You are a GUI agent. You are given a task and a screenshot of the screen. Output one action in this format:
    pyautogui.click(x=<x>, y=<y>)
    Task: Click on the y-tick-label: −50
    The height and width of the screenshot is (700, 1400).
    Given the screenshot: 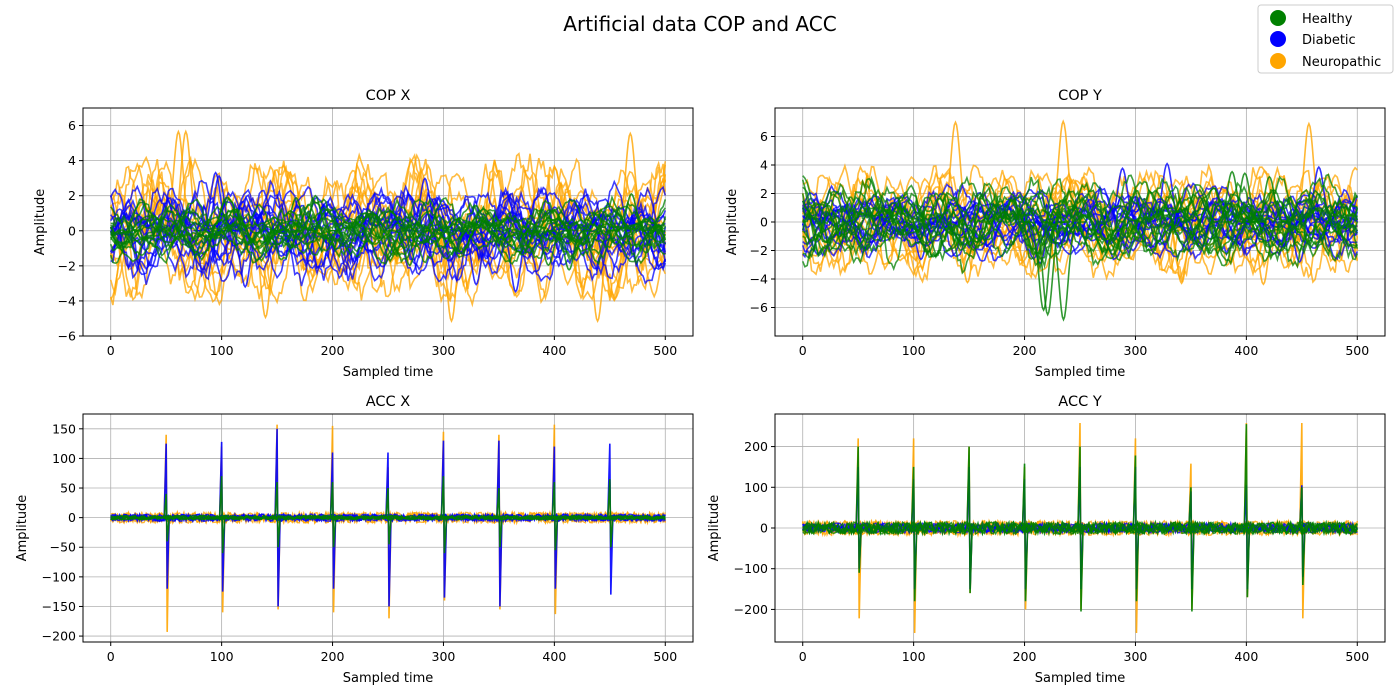 What is the action you would take?
    pyautogui.click(x=63, y=547)
    